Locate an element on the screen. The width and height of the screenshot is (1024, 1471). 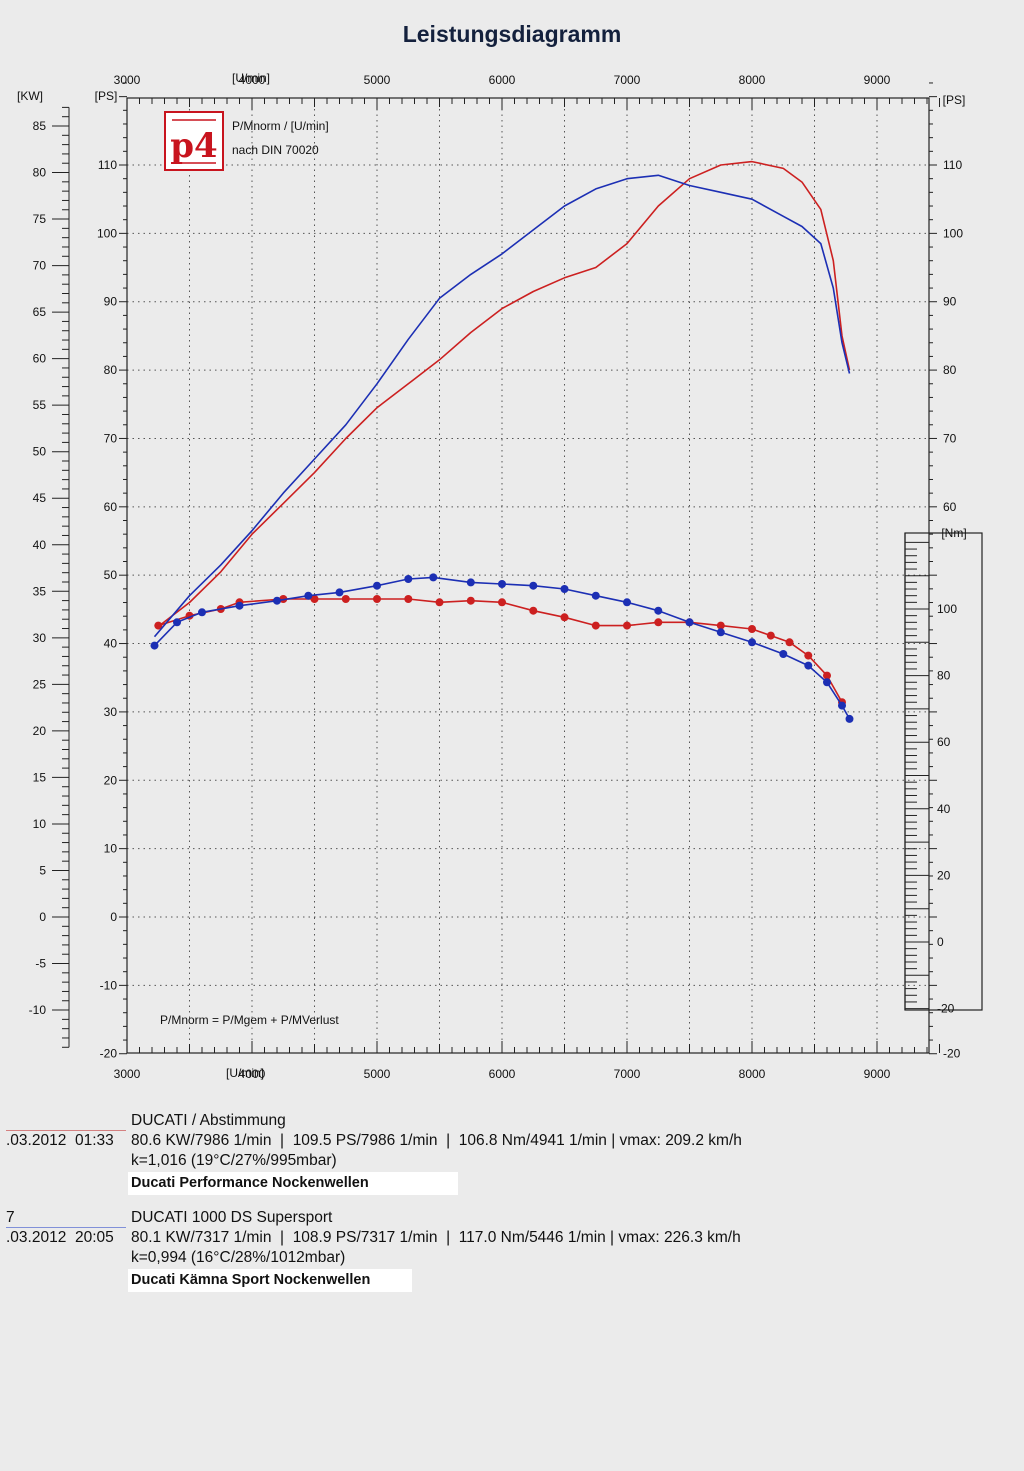
nm-tick-label: 80 is located at coordinates (944, 676).